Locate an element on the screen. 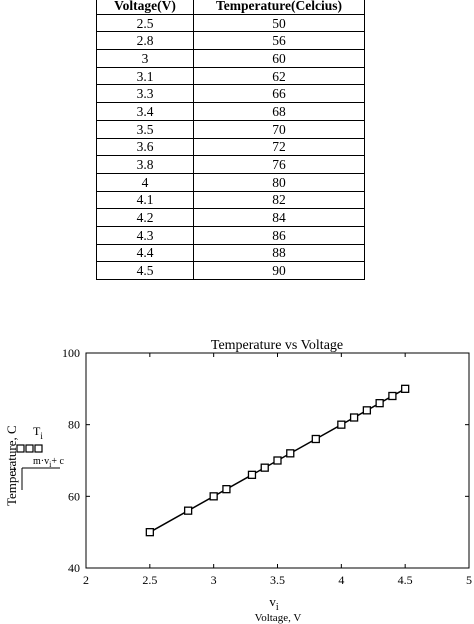 The image size is (474, 624). legend-index: i is located at coordinates (14, 469).